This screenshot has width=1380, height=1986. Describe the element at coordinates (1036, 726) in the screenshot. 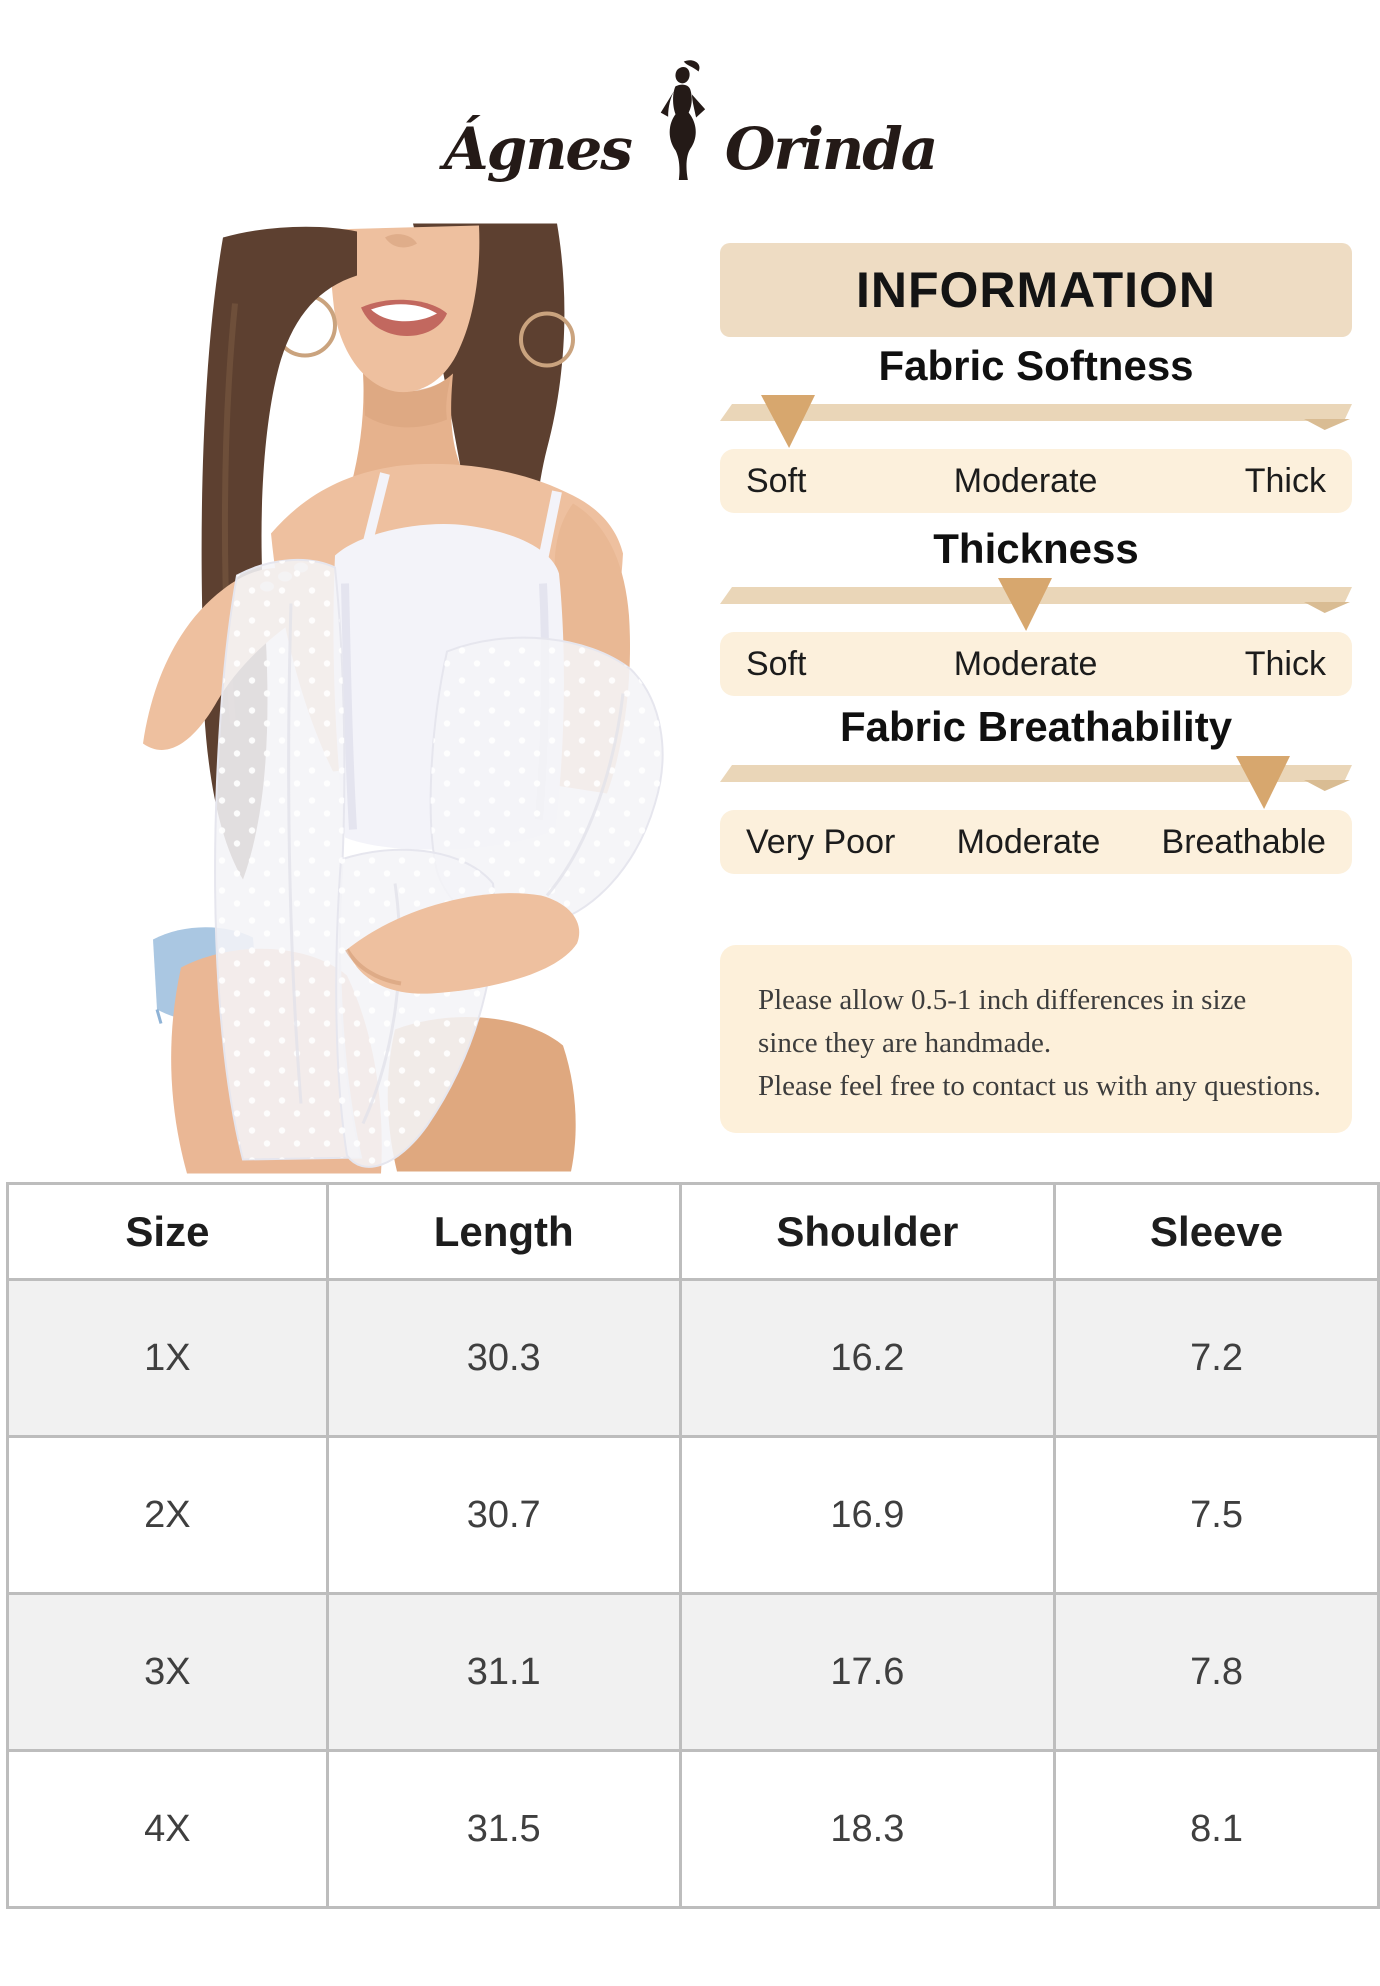

I see `scale-title: Fabric Breathability` at that location.